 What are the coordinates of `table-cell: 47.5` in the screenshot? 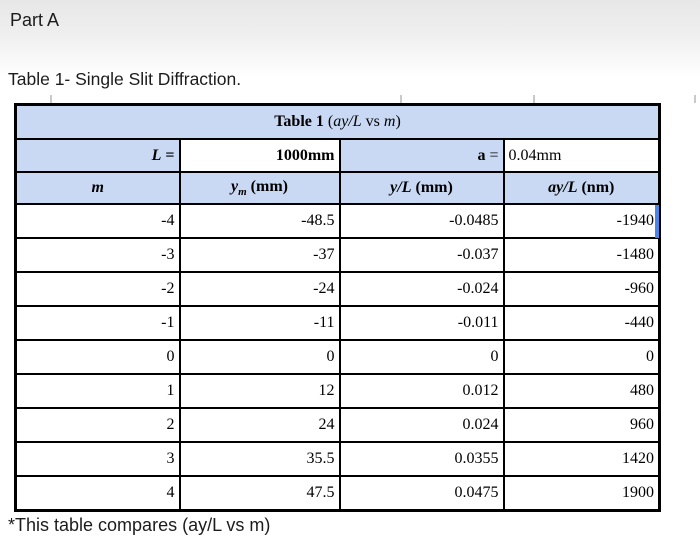 It's located at (259, 493).